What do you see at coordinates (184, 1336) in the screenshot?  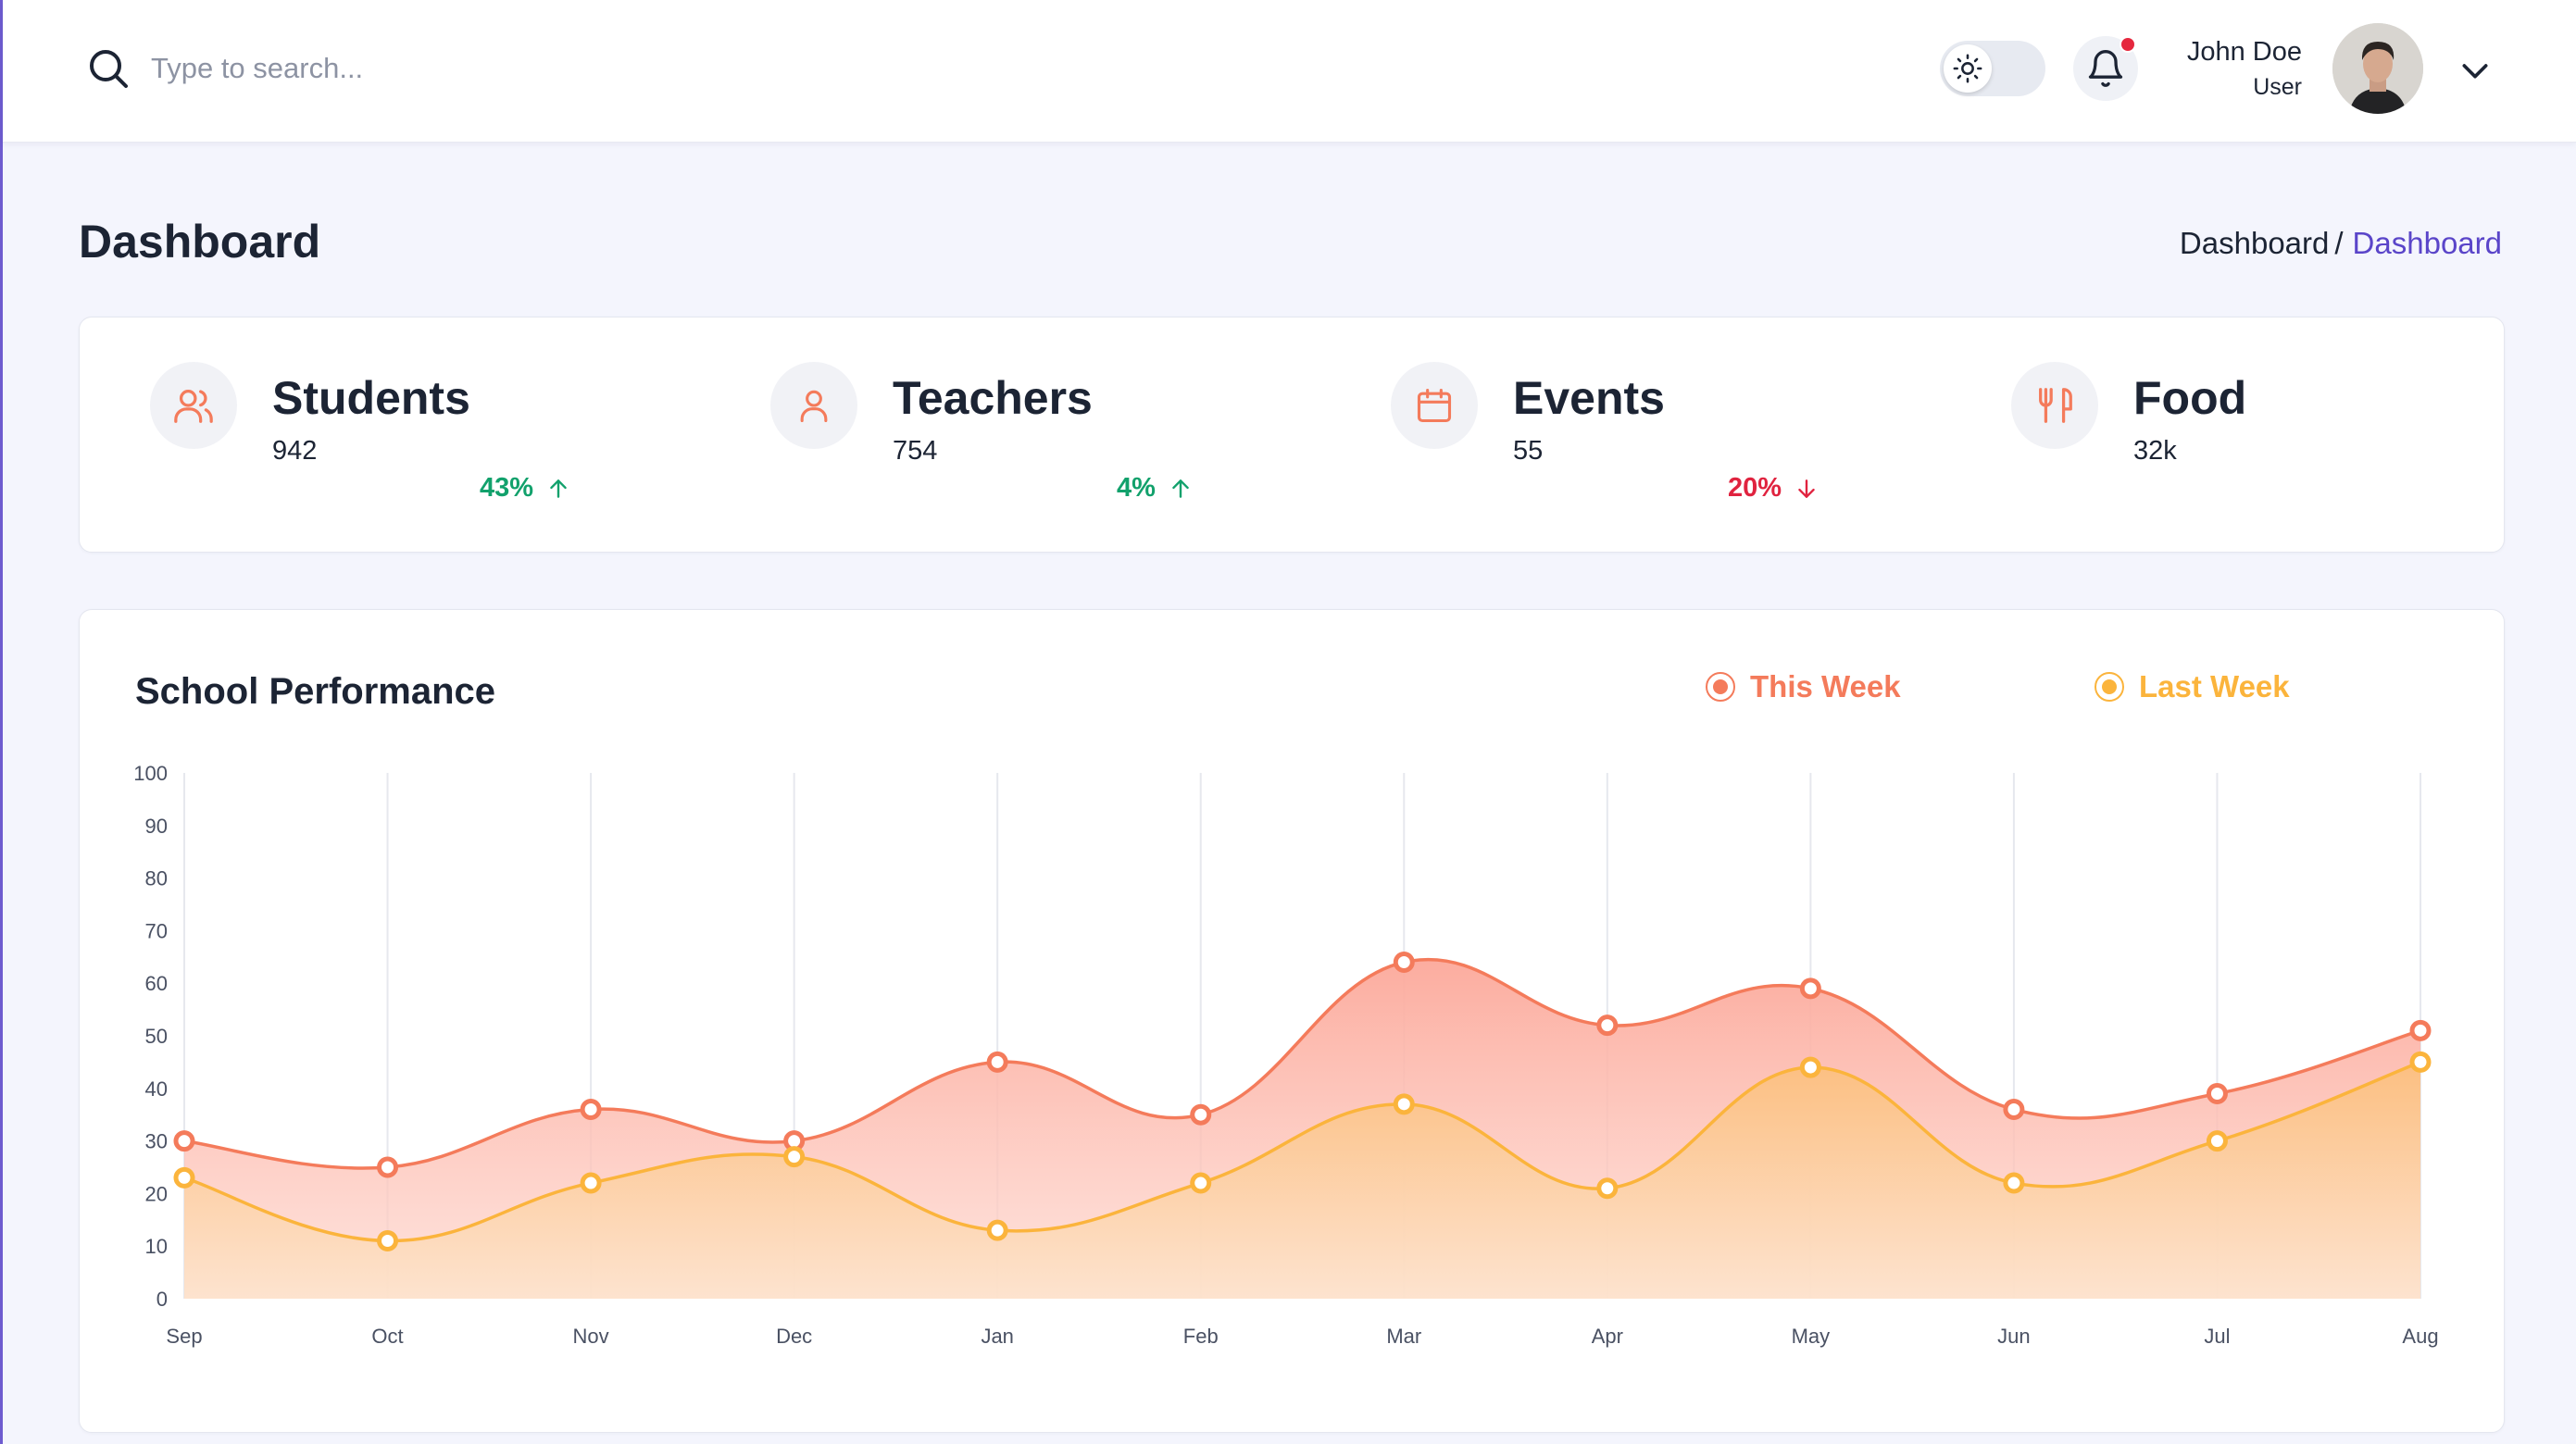 I see `x-tick-label: Sep` at bounding box center [184, 1336].